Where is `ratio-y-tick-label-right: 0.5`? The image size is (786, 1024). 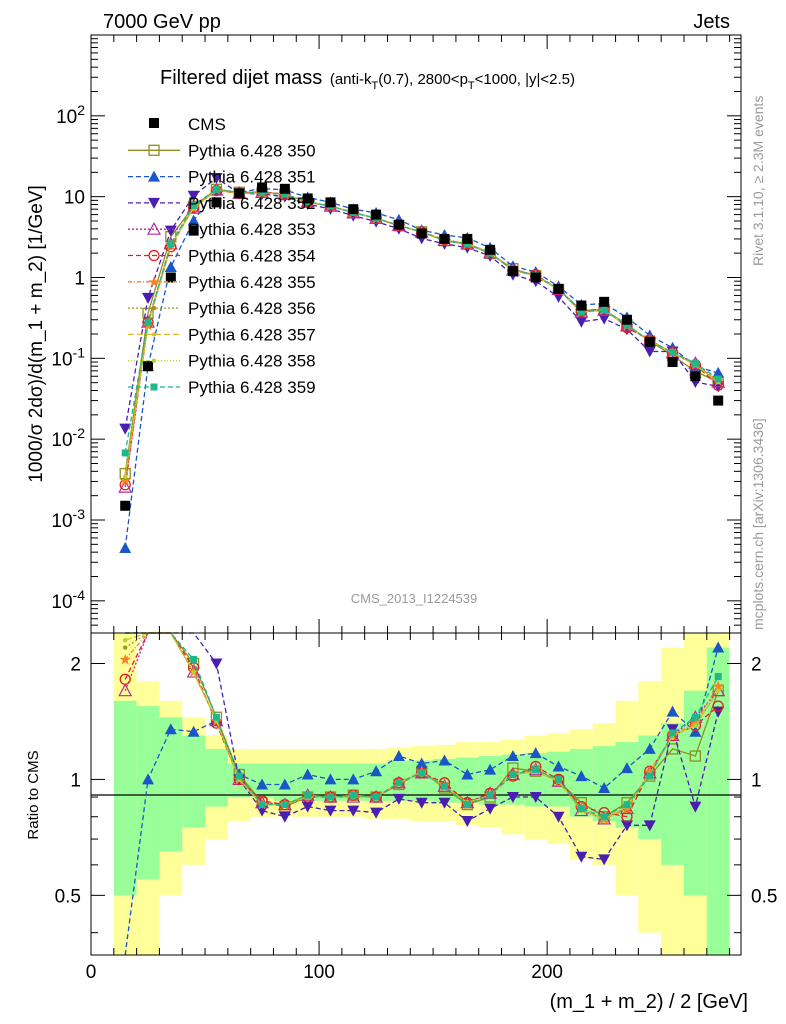
ratio-y-tick-label-right: 0.5 is located at coordinates (764, 896).